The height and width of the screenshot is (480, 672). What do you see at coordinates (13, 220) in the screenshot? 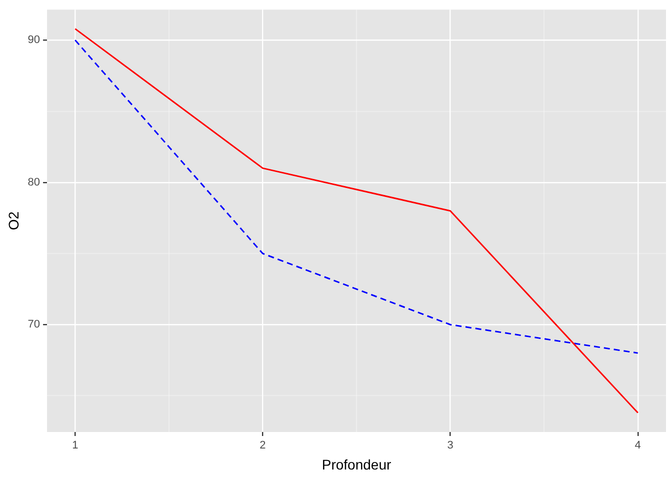
I see `y-axis-title: O2` at bounding box center [13, 220].